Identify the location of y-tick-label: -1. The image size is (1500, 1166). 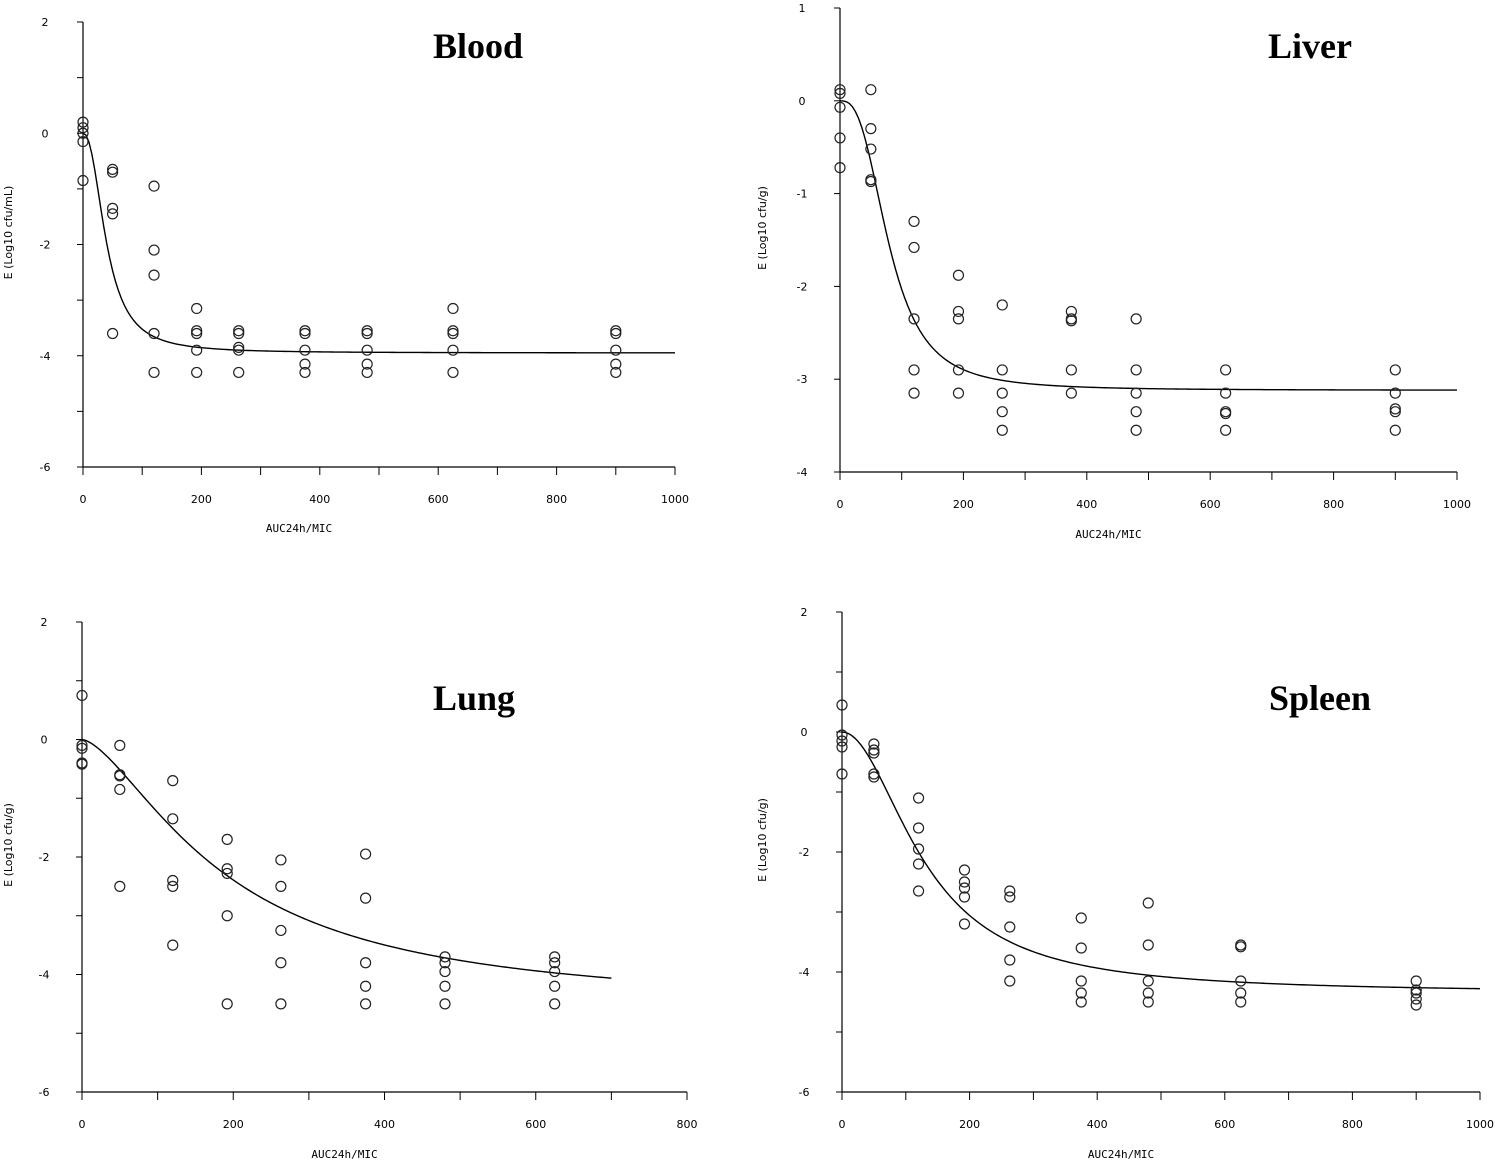
(802, 194).